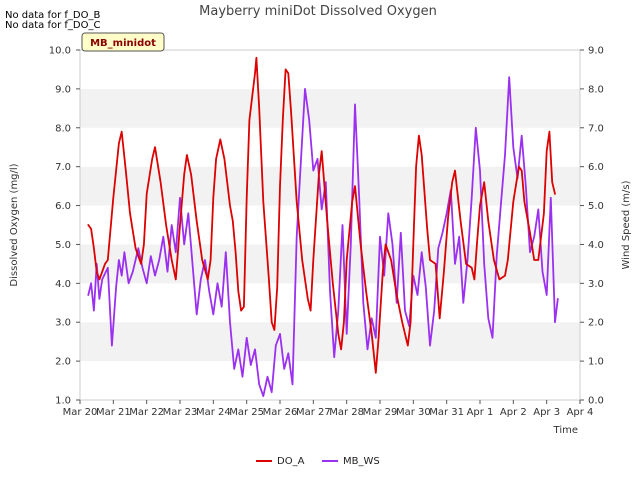  I want to click on x-tick-label: Mar 21, so click(113, 412).